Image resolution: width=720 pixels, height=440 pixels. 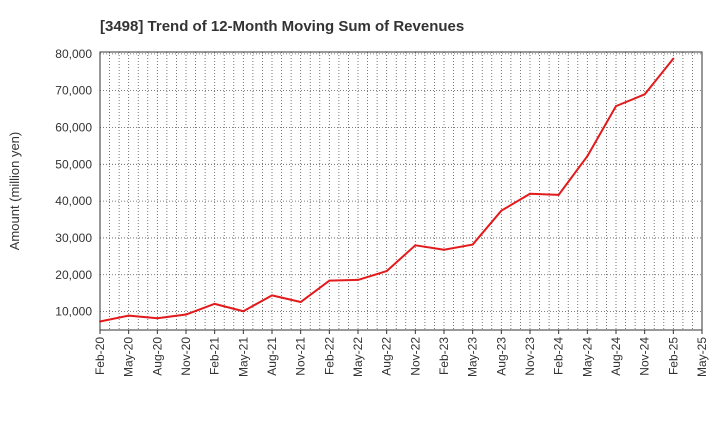 I want to click on x-tick-label: Nov-23, so click(x=530, y=356).